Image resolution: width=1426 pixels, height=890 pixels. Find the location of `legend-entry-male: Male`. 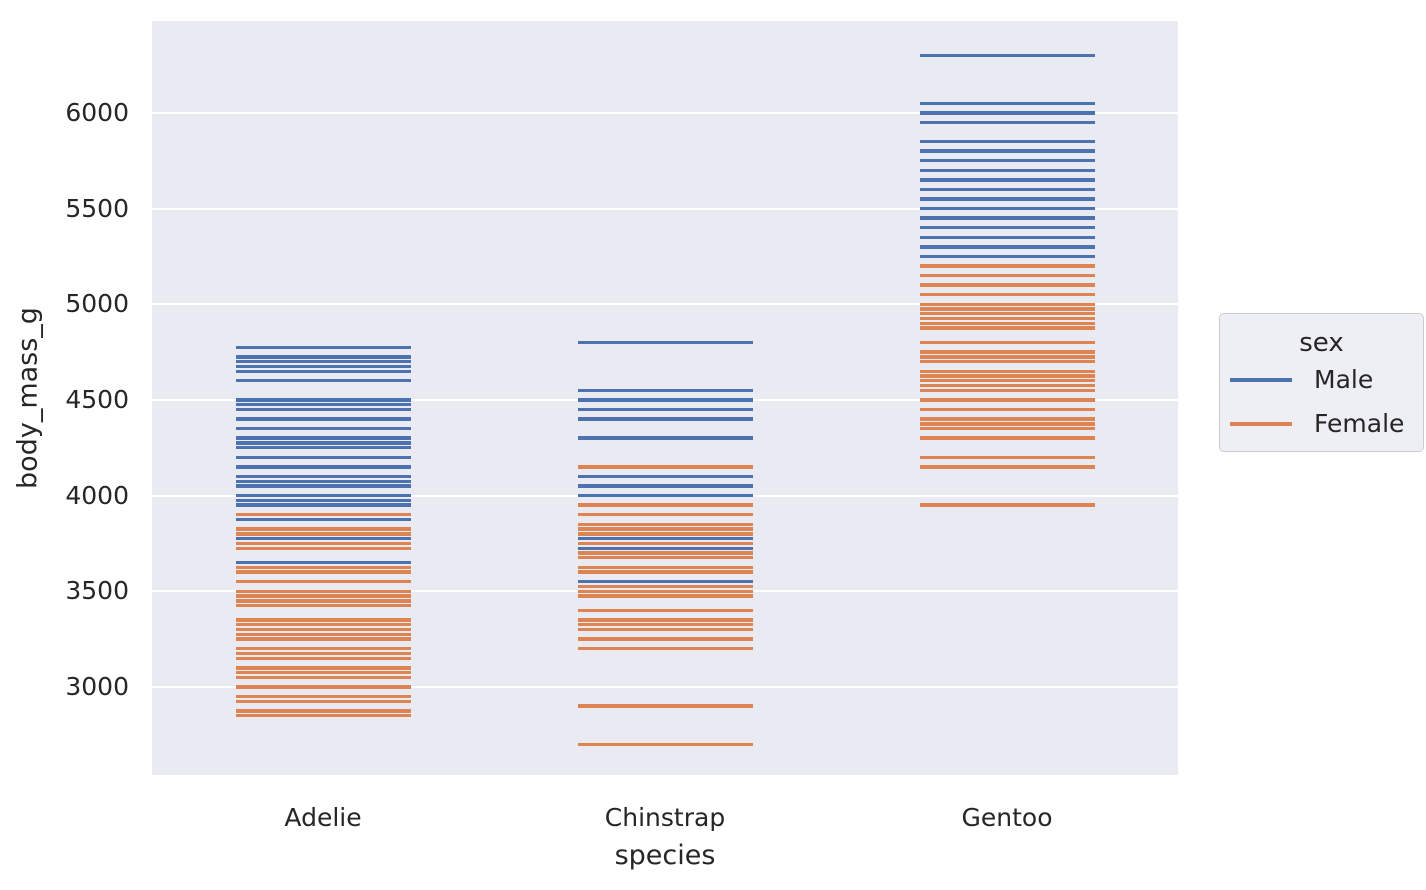

legend-entry-male: Male is located at coordinates (1321, 380).